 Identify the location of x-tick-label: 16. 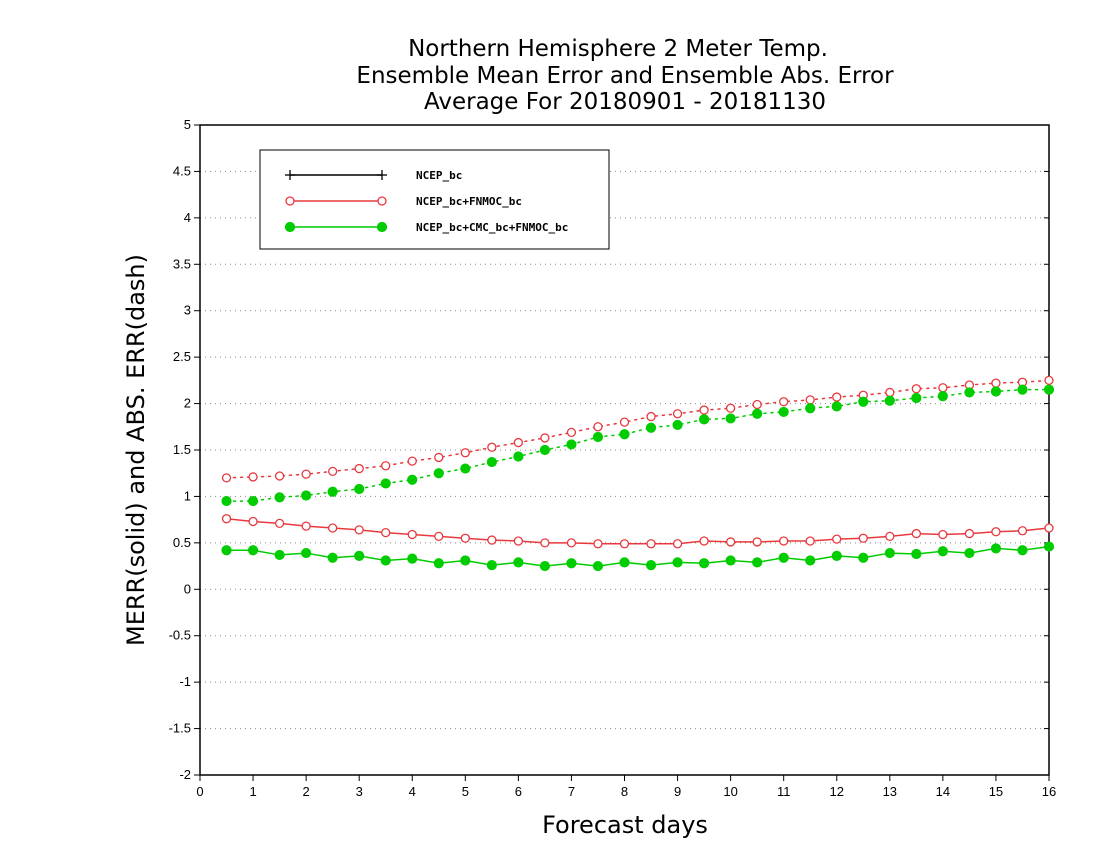
(1049, 791).